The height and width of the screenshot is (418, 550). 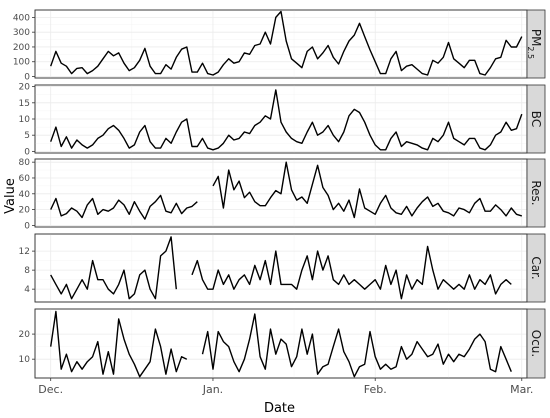 What do you see at coordinates (24, 252) in the screenshot?
I see `y-tick-label: 12` at bounding box center [24, 252].